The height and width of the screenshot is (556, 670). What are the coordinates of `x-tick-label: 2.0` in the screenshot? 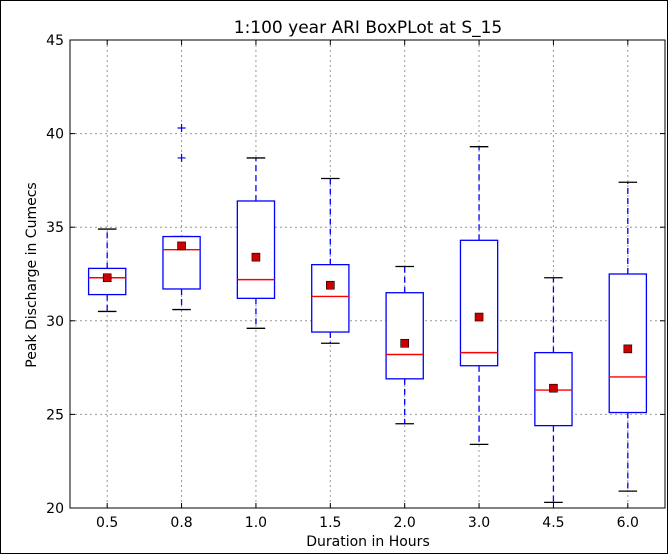 It's located at (405, 523).